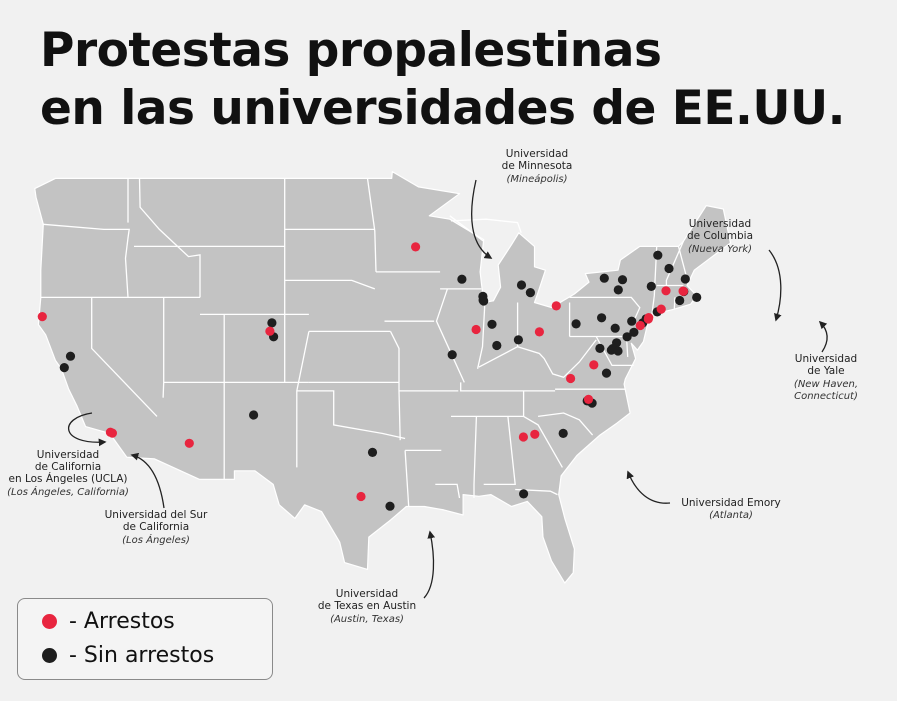 The height and width of the screenshot is (701, 897). I want to click on callout-columbia-line-2: de Columbia, so click(720, 236).